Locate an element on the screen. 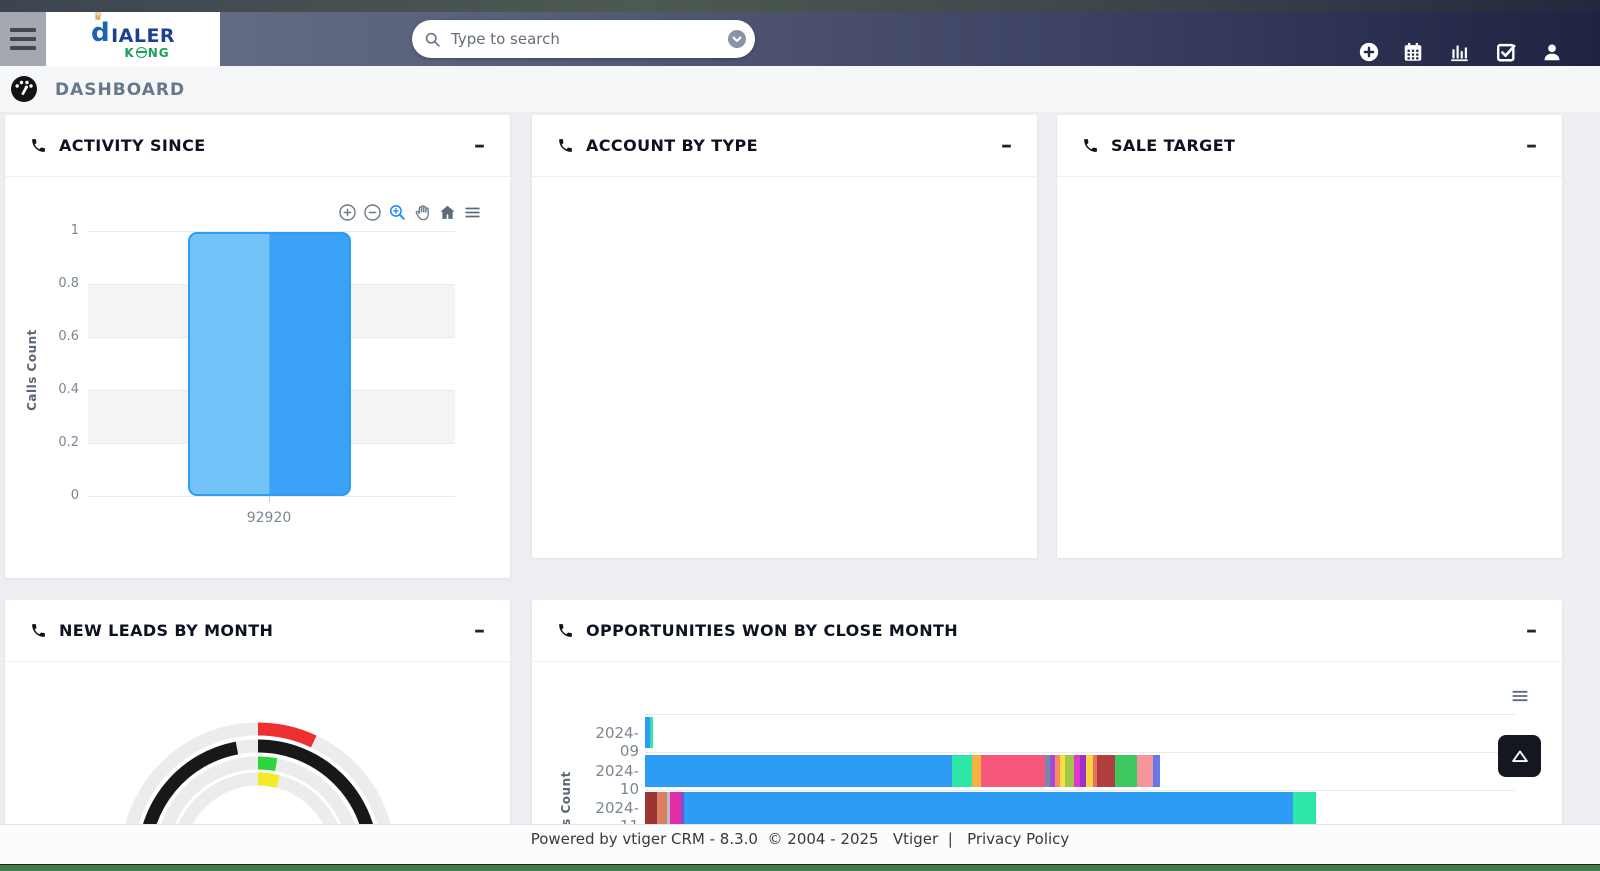  reports-bar-chart-icon is located at coordinates (1459, 52).